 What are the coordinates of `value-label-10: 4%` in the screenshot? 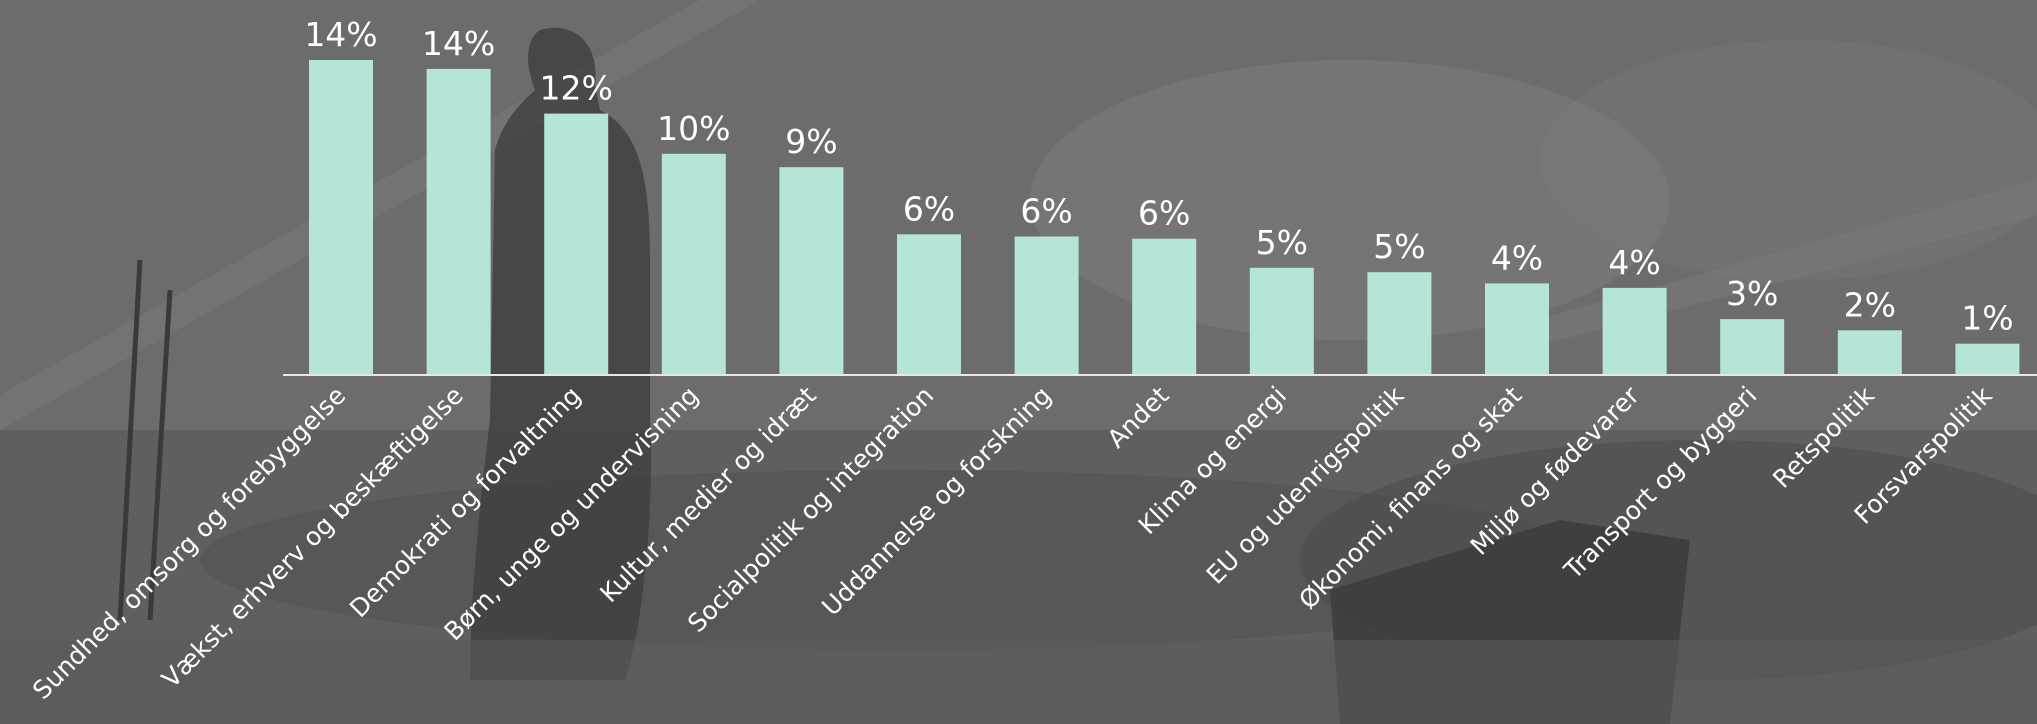 It's located at (1517, 257).